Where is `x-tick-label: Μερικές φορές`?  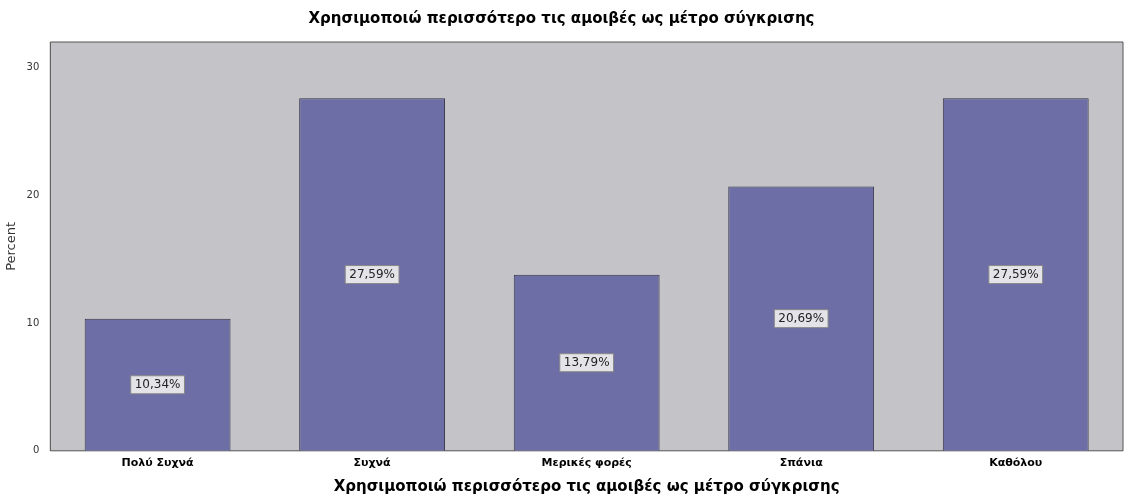 x-tick-label: Μερικές φορές is located at coordinates (586, 463).